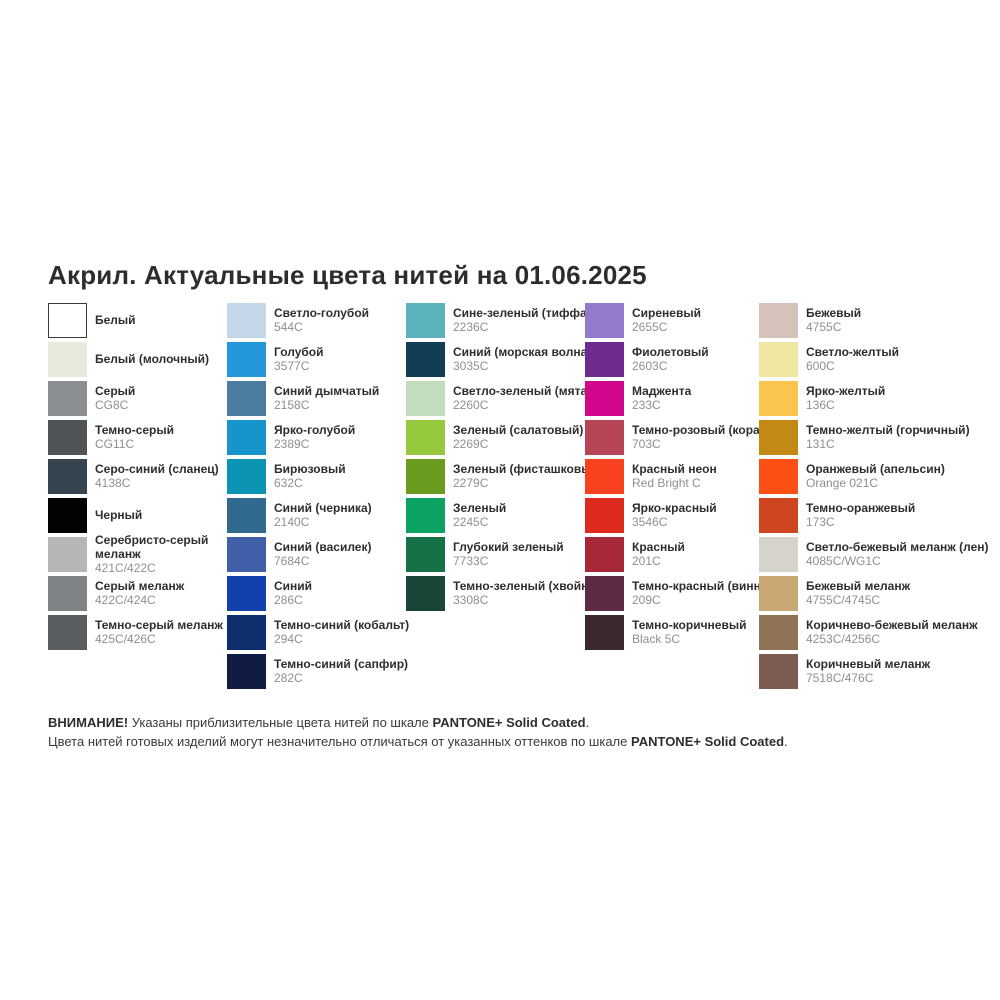 This screenshot has height=1000, width=1000. What do you see at coordinates (288, 483) in the screenshot?
I see `color-code: 632C` at bounding box center [288, 483].